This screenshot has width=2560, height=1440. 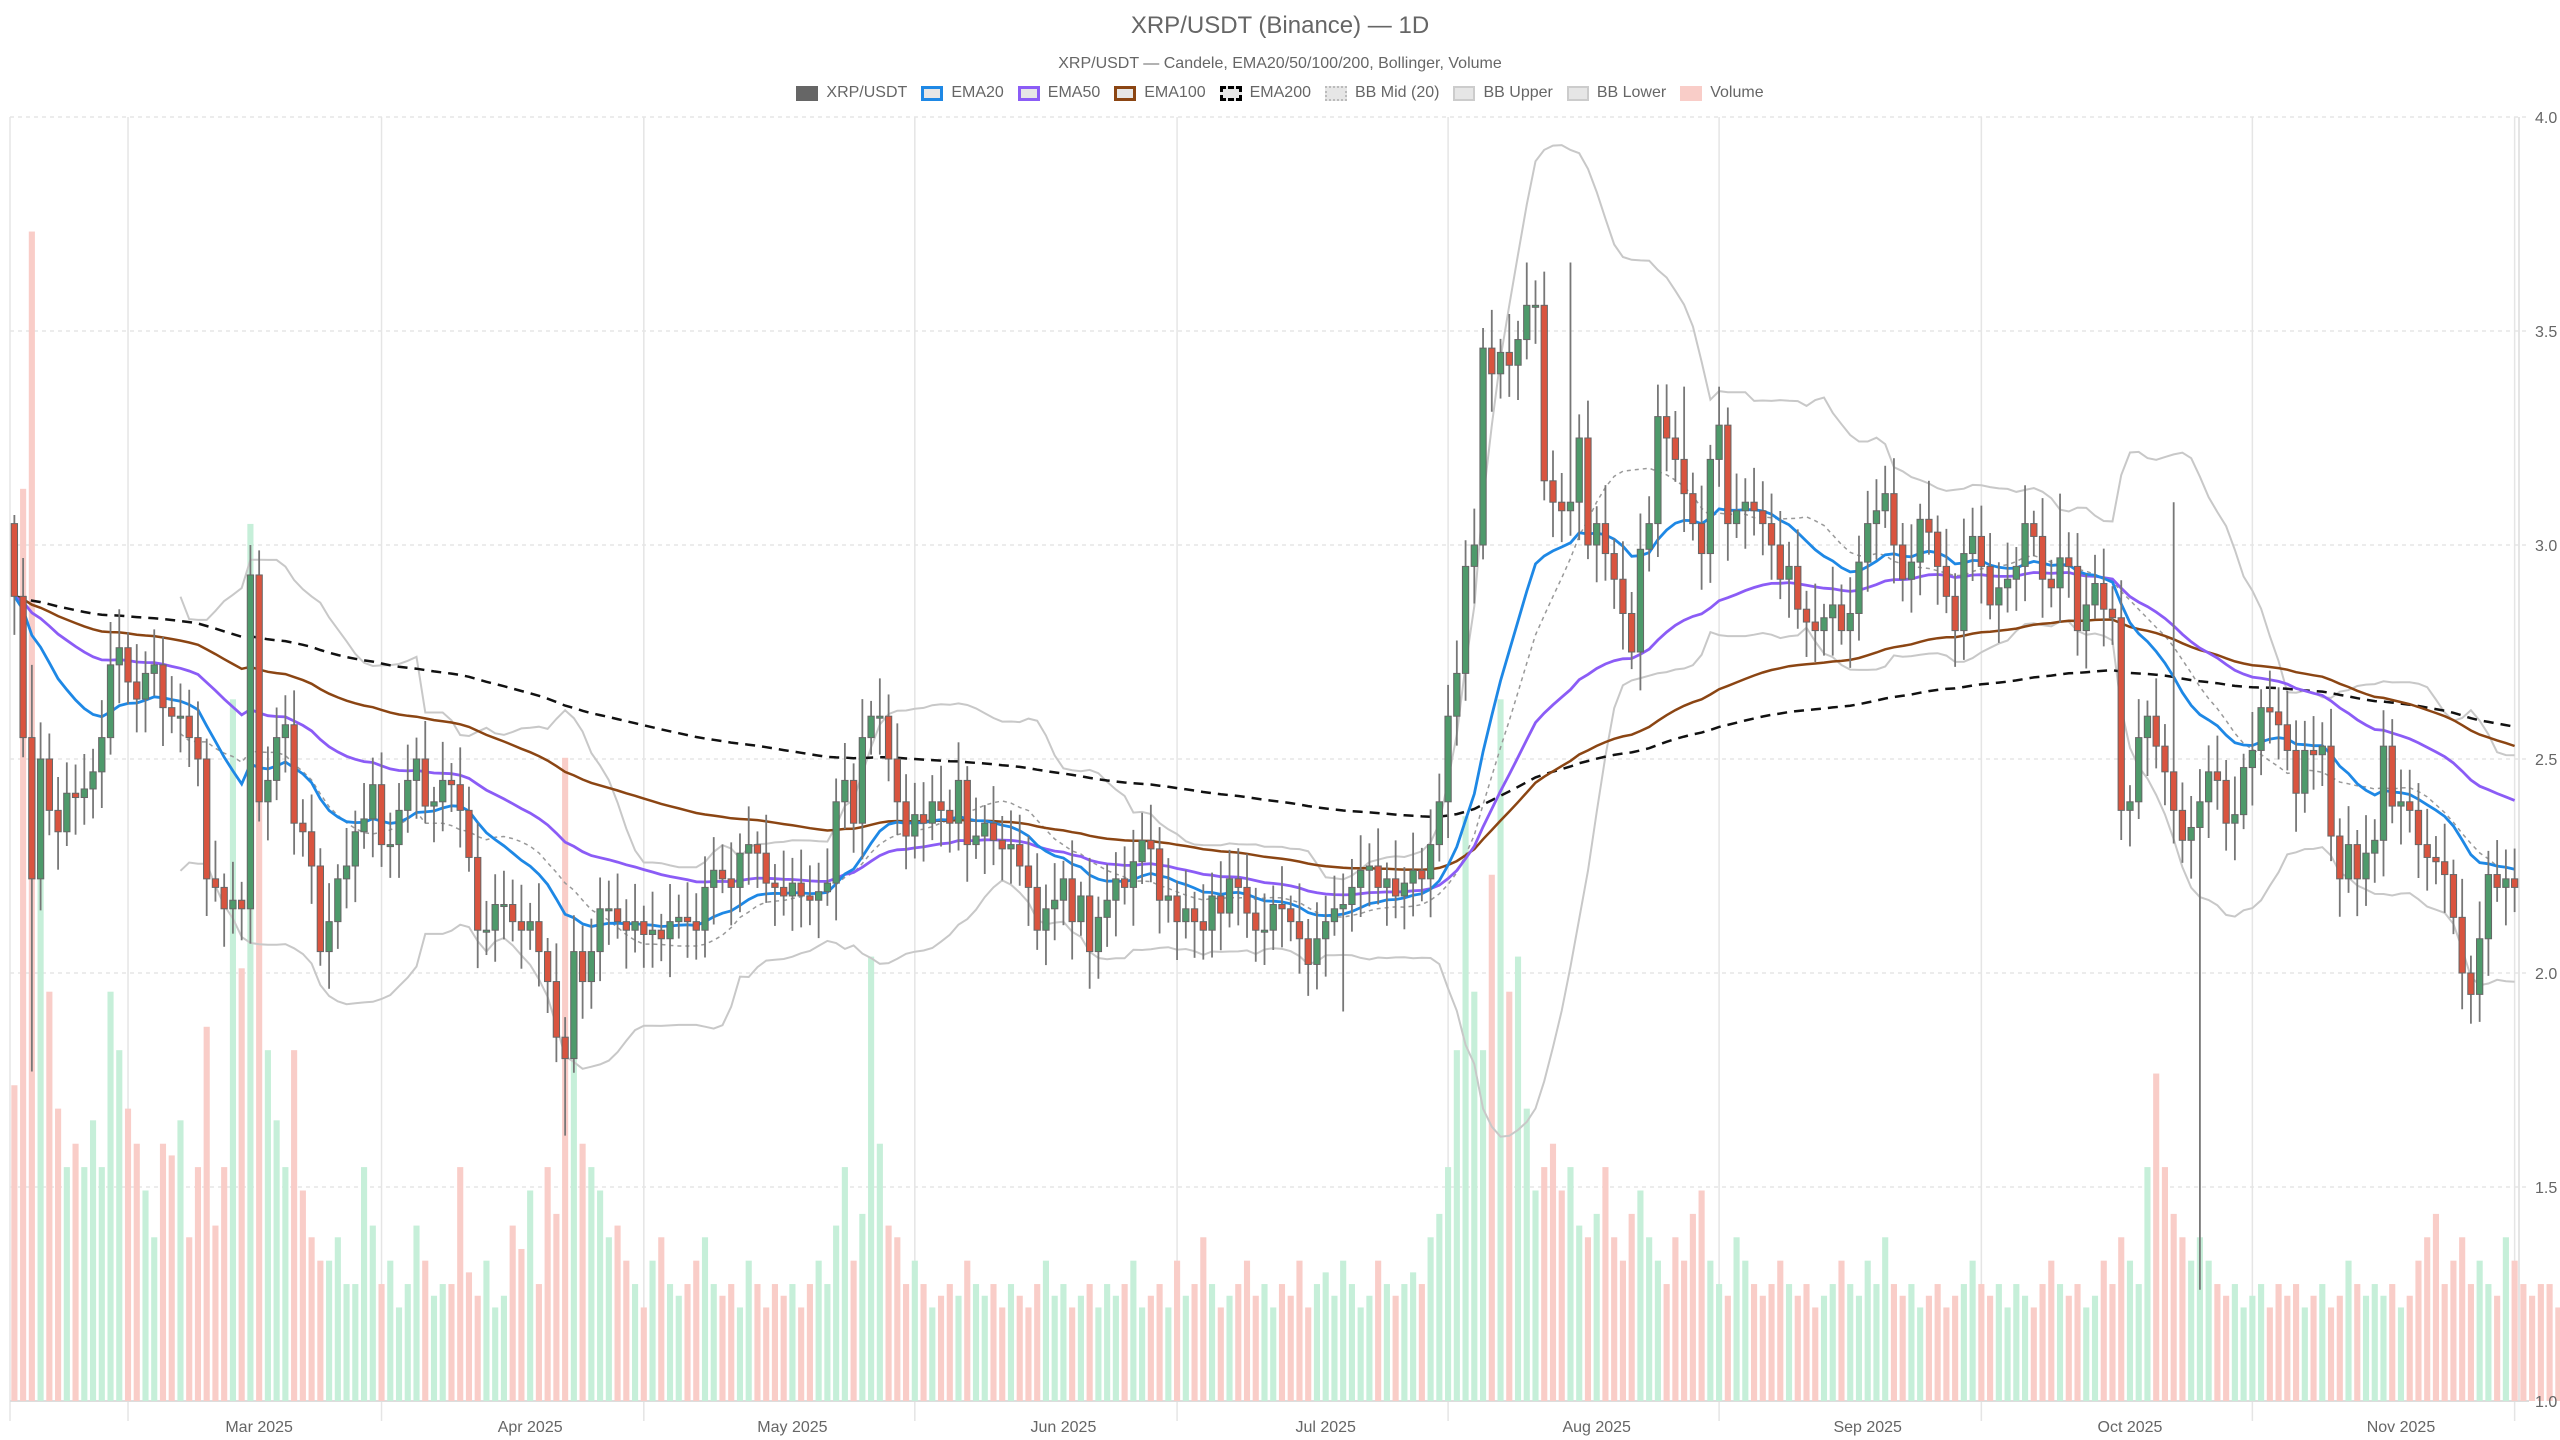 What do you see at coordinates (1596, 1427) in the screenshot?
I see `x-tick-label: Aug 2025` at bounding box center [1596, 1427].